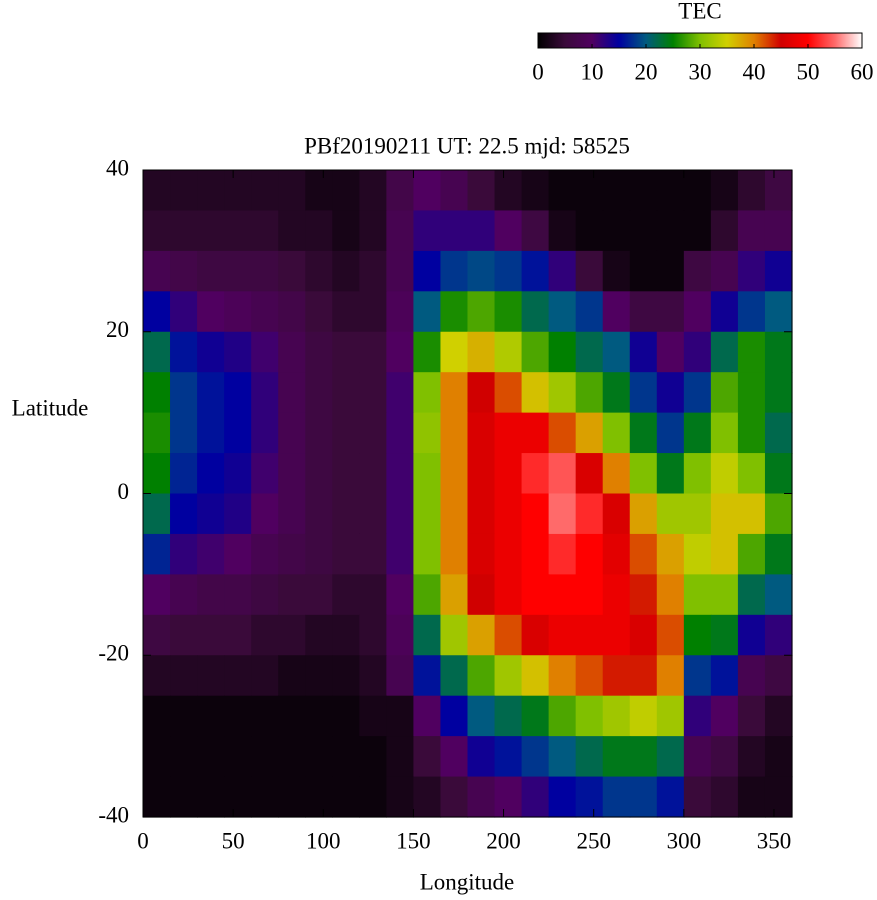  What do you see at coordinates (467, 145) in the screenshot?
I see `chart-title: PBf20190211 UT: 22.5 mjd: 58525` at bounding box center [467, 145].